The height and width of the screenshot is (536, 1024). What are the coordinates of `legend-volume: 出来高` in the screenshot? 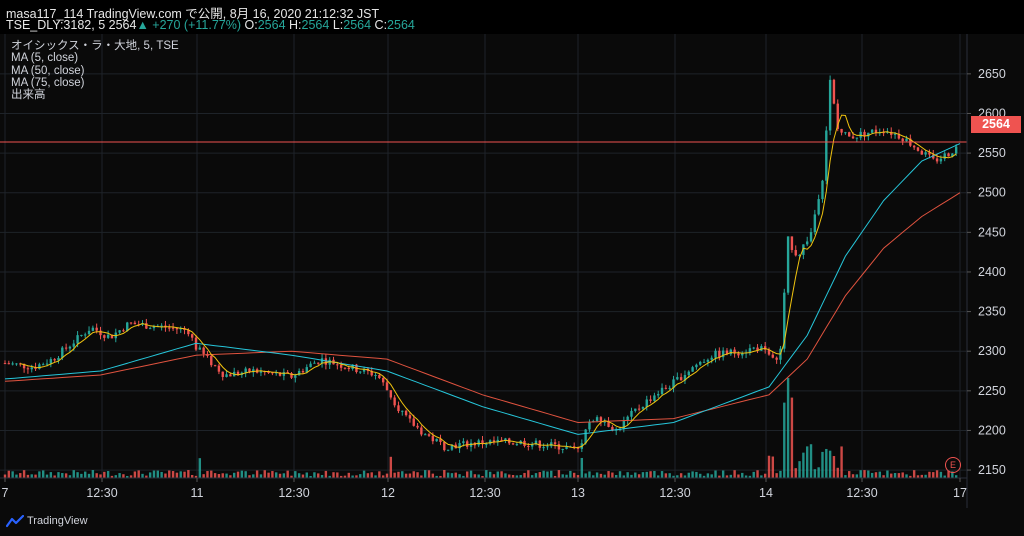 It's located at (28, 95).